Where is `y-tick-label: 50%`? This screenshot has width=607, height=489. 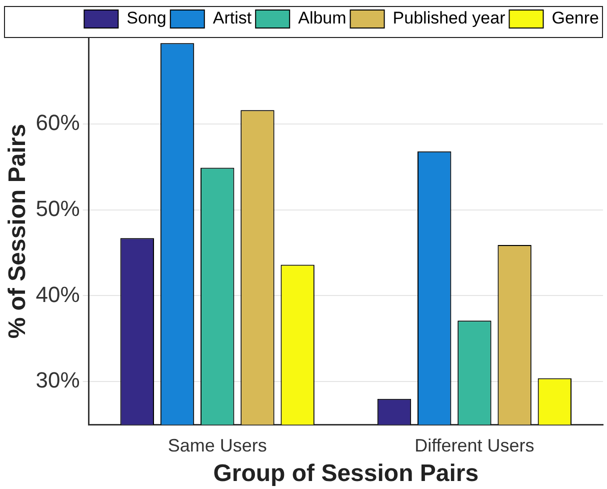 y-tick-label: 50% is located at coordinates (58, 208).